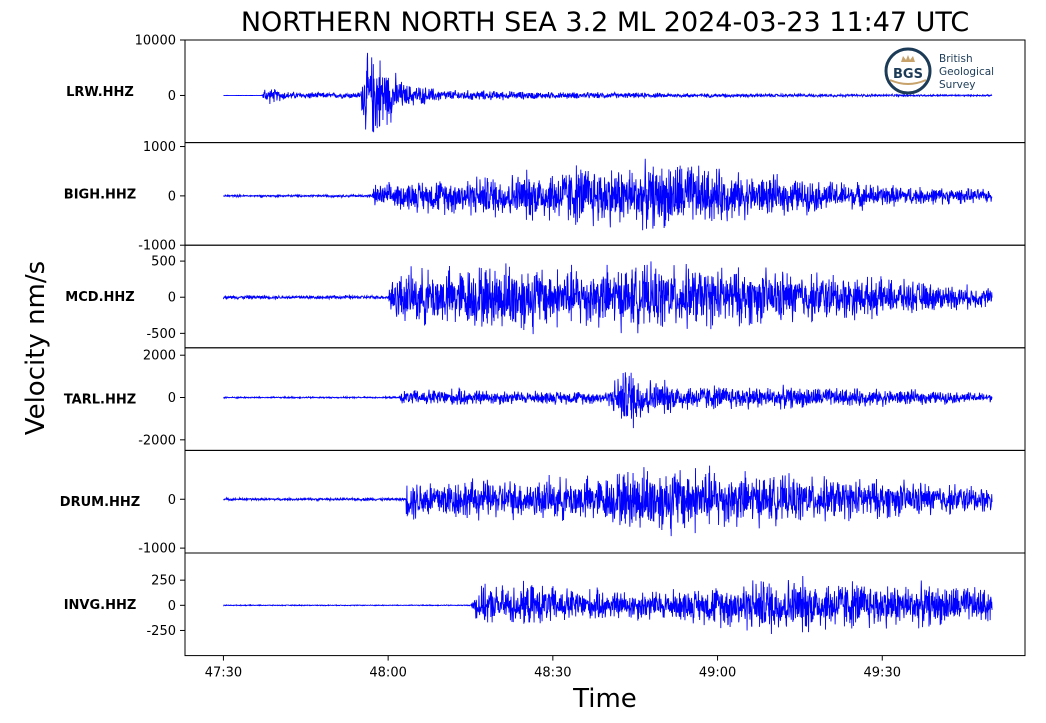 This screenshot has width=1046, height=723. I want to click on panel-drum-hhz: 0 -1000 DRUM.HHZ, so click(543, 503).